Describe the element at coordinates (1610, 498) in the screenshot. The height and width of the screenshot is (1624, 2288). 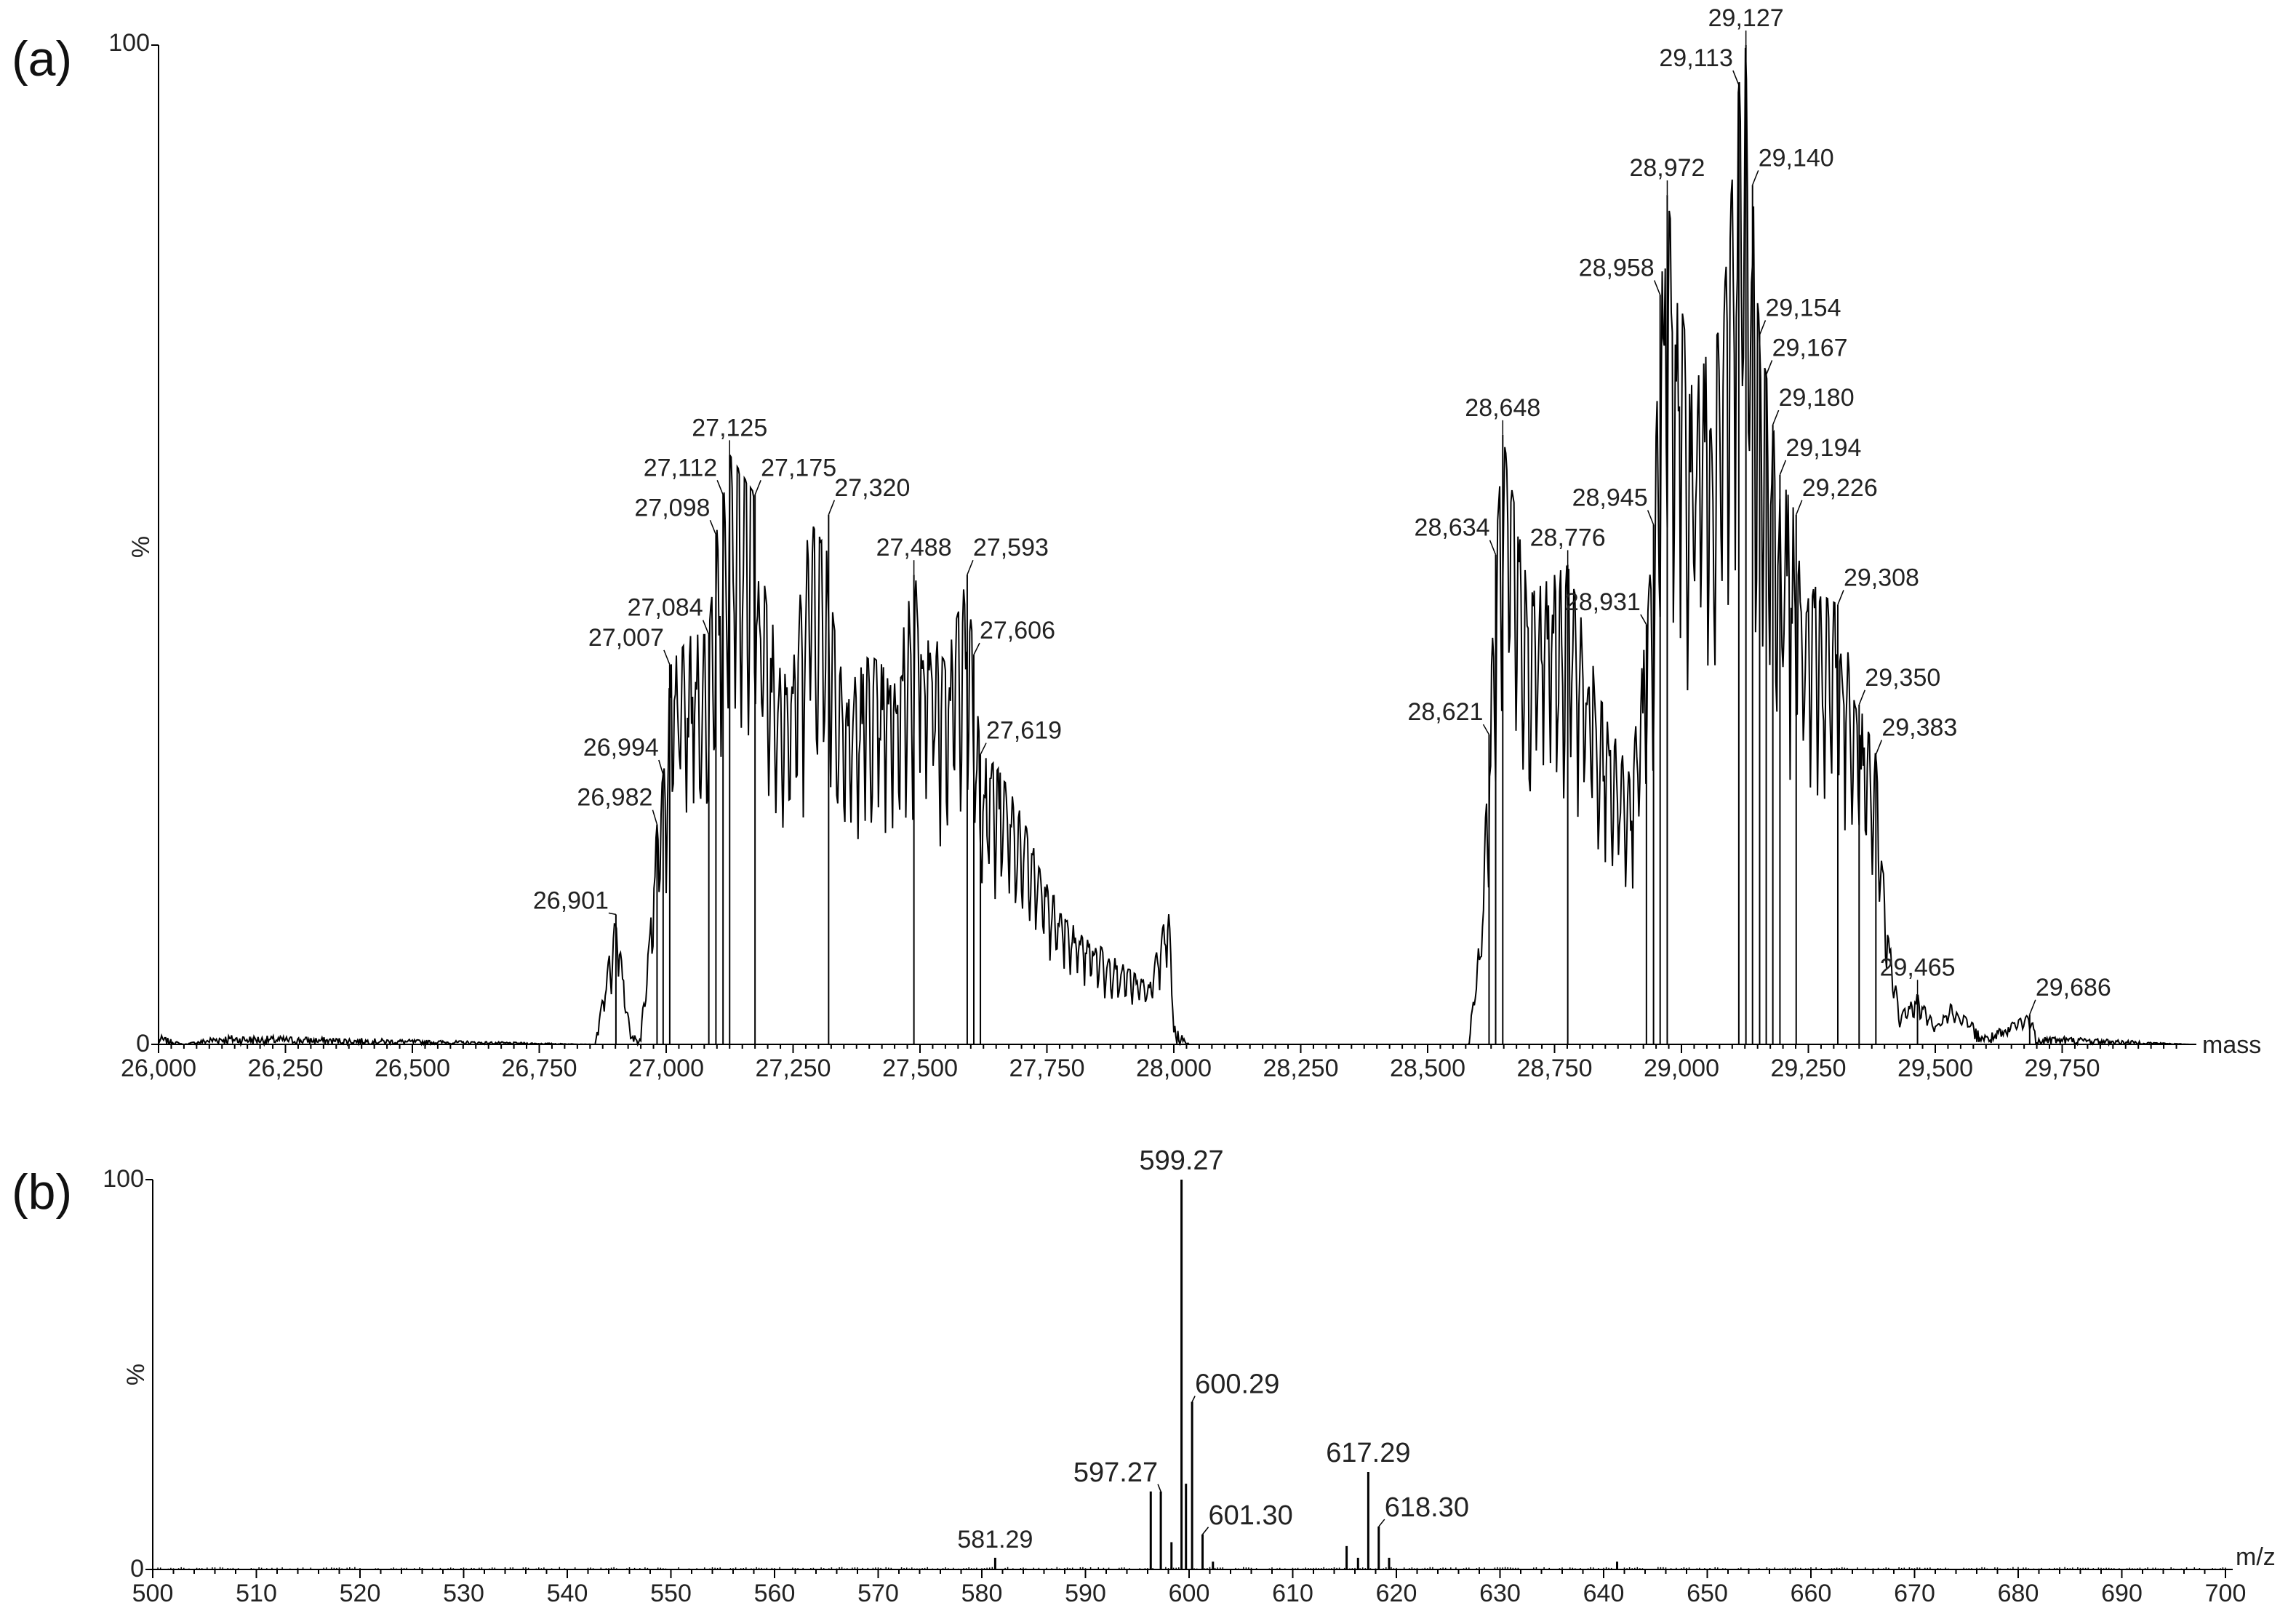
I see `peak-label: 28,945` at that location.